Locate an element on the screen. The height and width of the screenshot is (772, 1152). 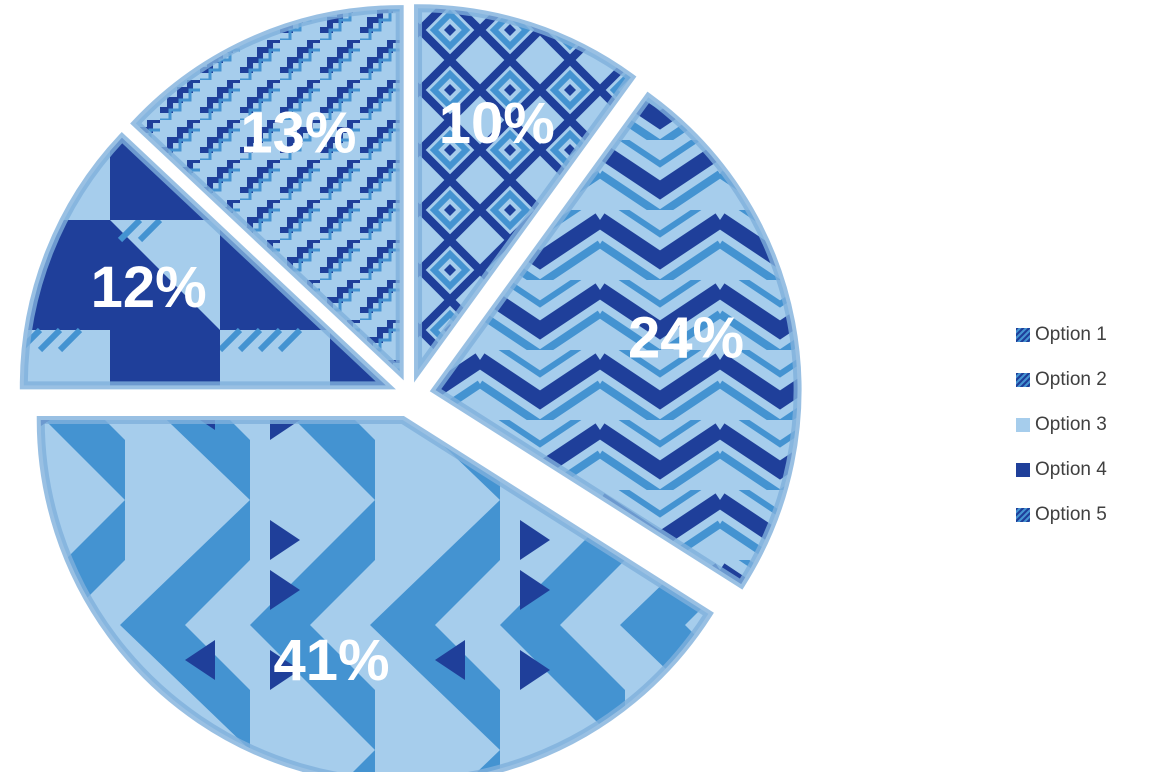
legend-label-option-4: Option 4 is located at coordinates (1071, 469).